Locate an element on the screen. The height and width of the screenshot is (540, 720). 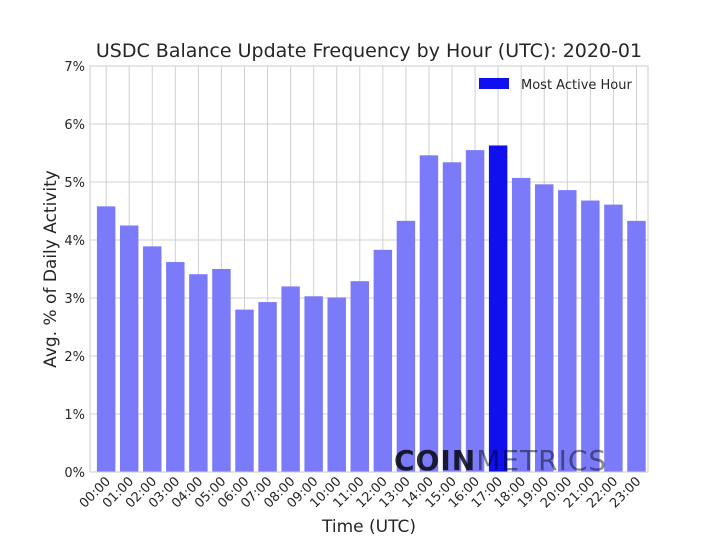
legend-swatch is located at coordinates (494, 83).